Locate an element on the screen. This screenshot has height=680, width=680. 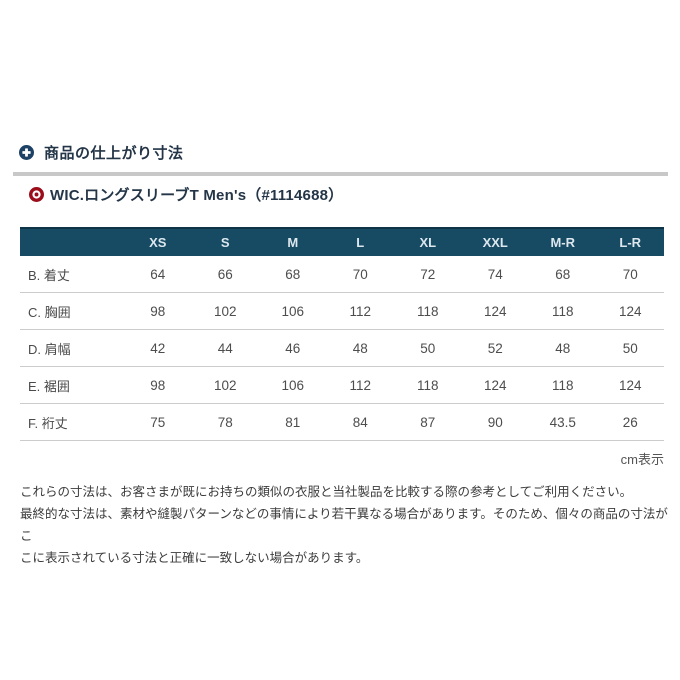
table-row: B. 着丈 64 66 68 70 72 74 68 70 is located at coordinates (342, 274).